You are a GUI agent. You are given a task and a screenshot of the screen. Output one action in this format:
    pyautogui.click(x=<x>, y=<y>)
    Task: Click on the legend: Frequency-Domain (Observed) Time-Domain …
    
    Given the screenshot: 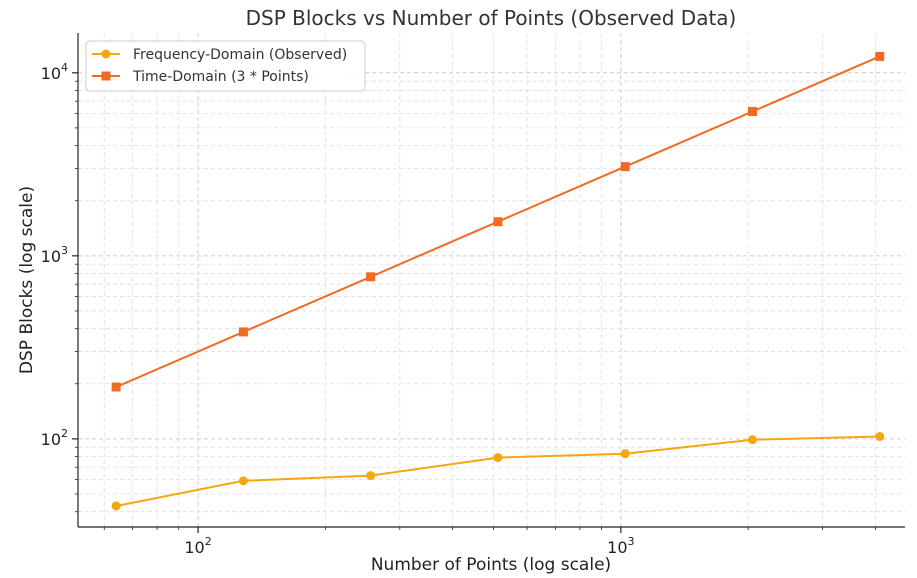 What is the action you would take?
    pyautogui.click(x=225, y=66)
    